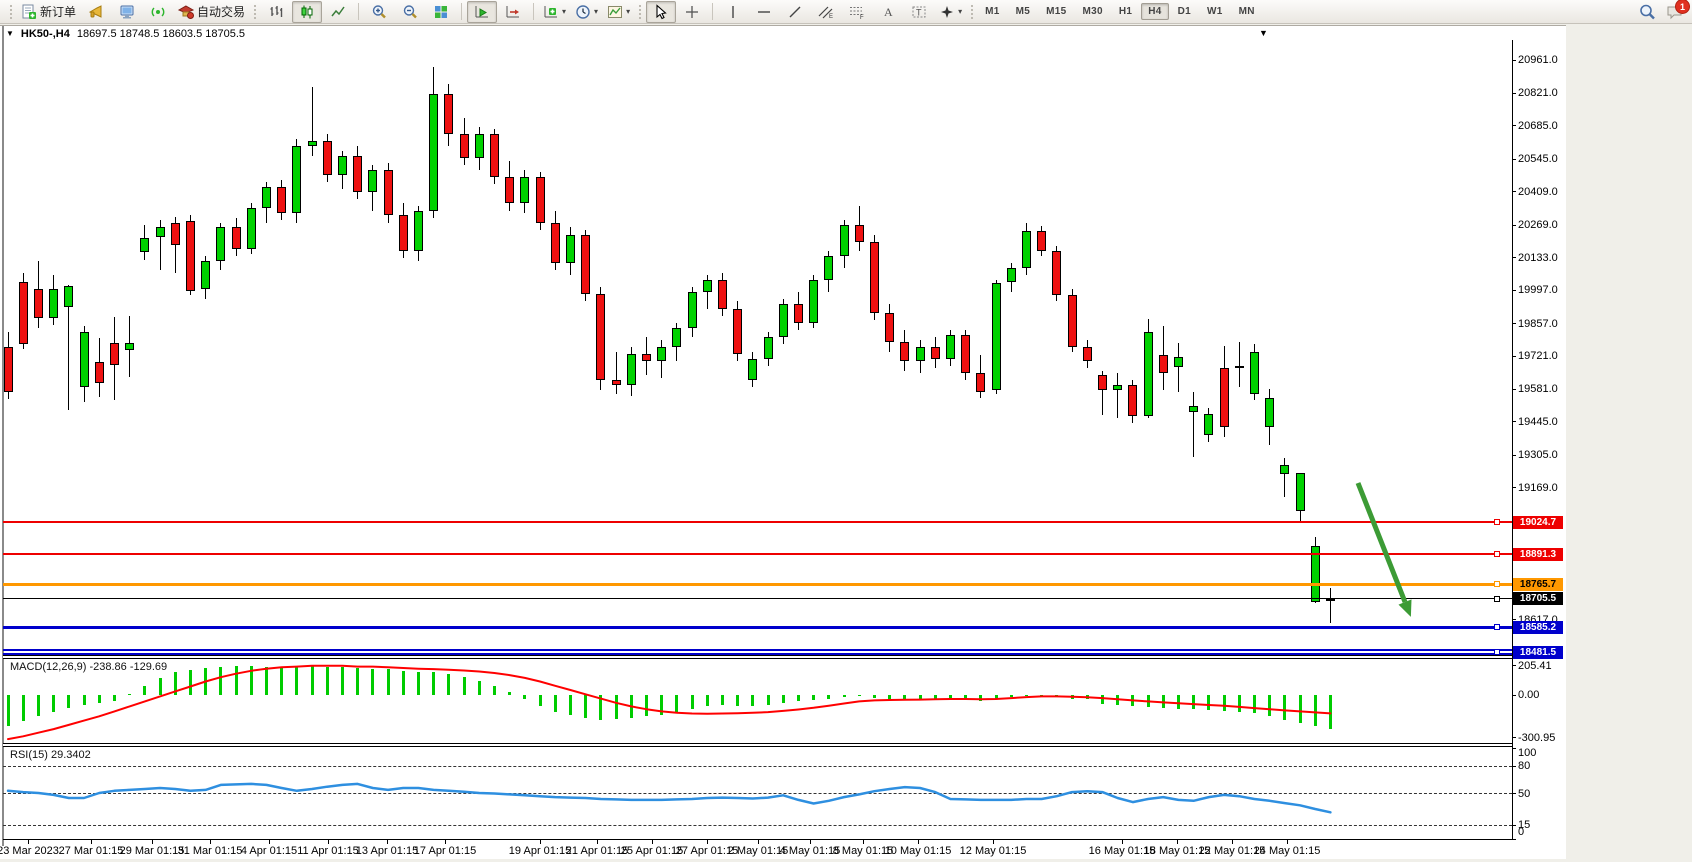  Describe the element at coordinates (1538, 290) in the screenshot. I see `price-axis-label: 19997.0` at that location.